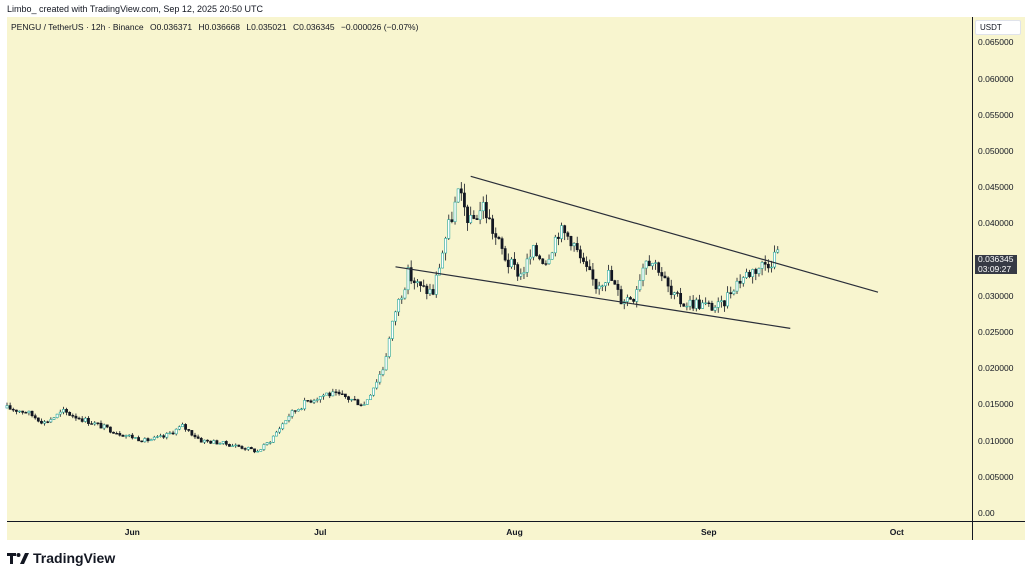  Describe the element at coordinates (996, 476) in the screenshot. I see `price-tick-label: 0.005000` at that location.